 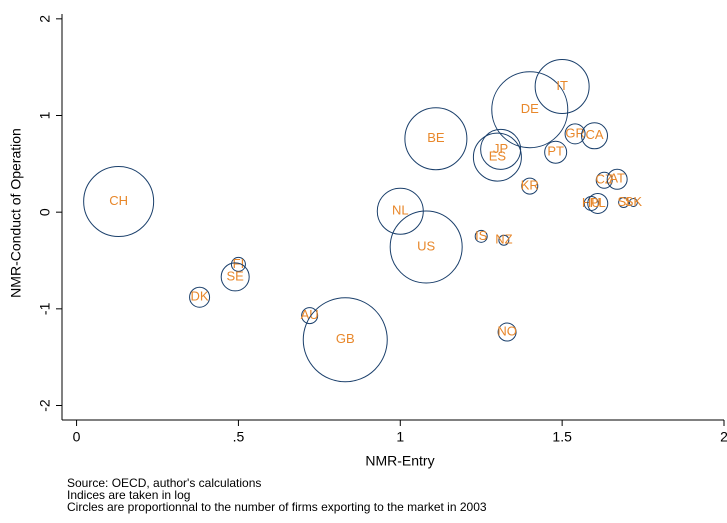 I want to click on point-label: CZ, so click(x=604, y=179).